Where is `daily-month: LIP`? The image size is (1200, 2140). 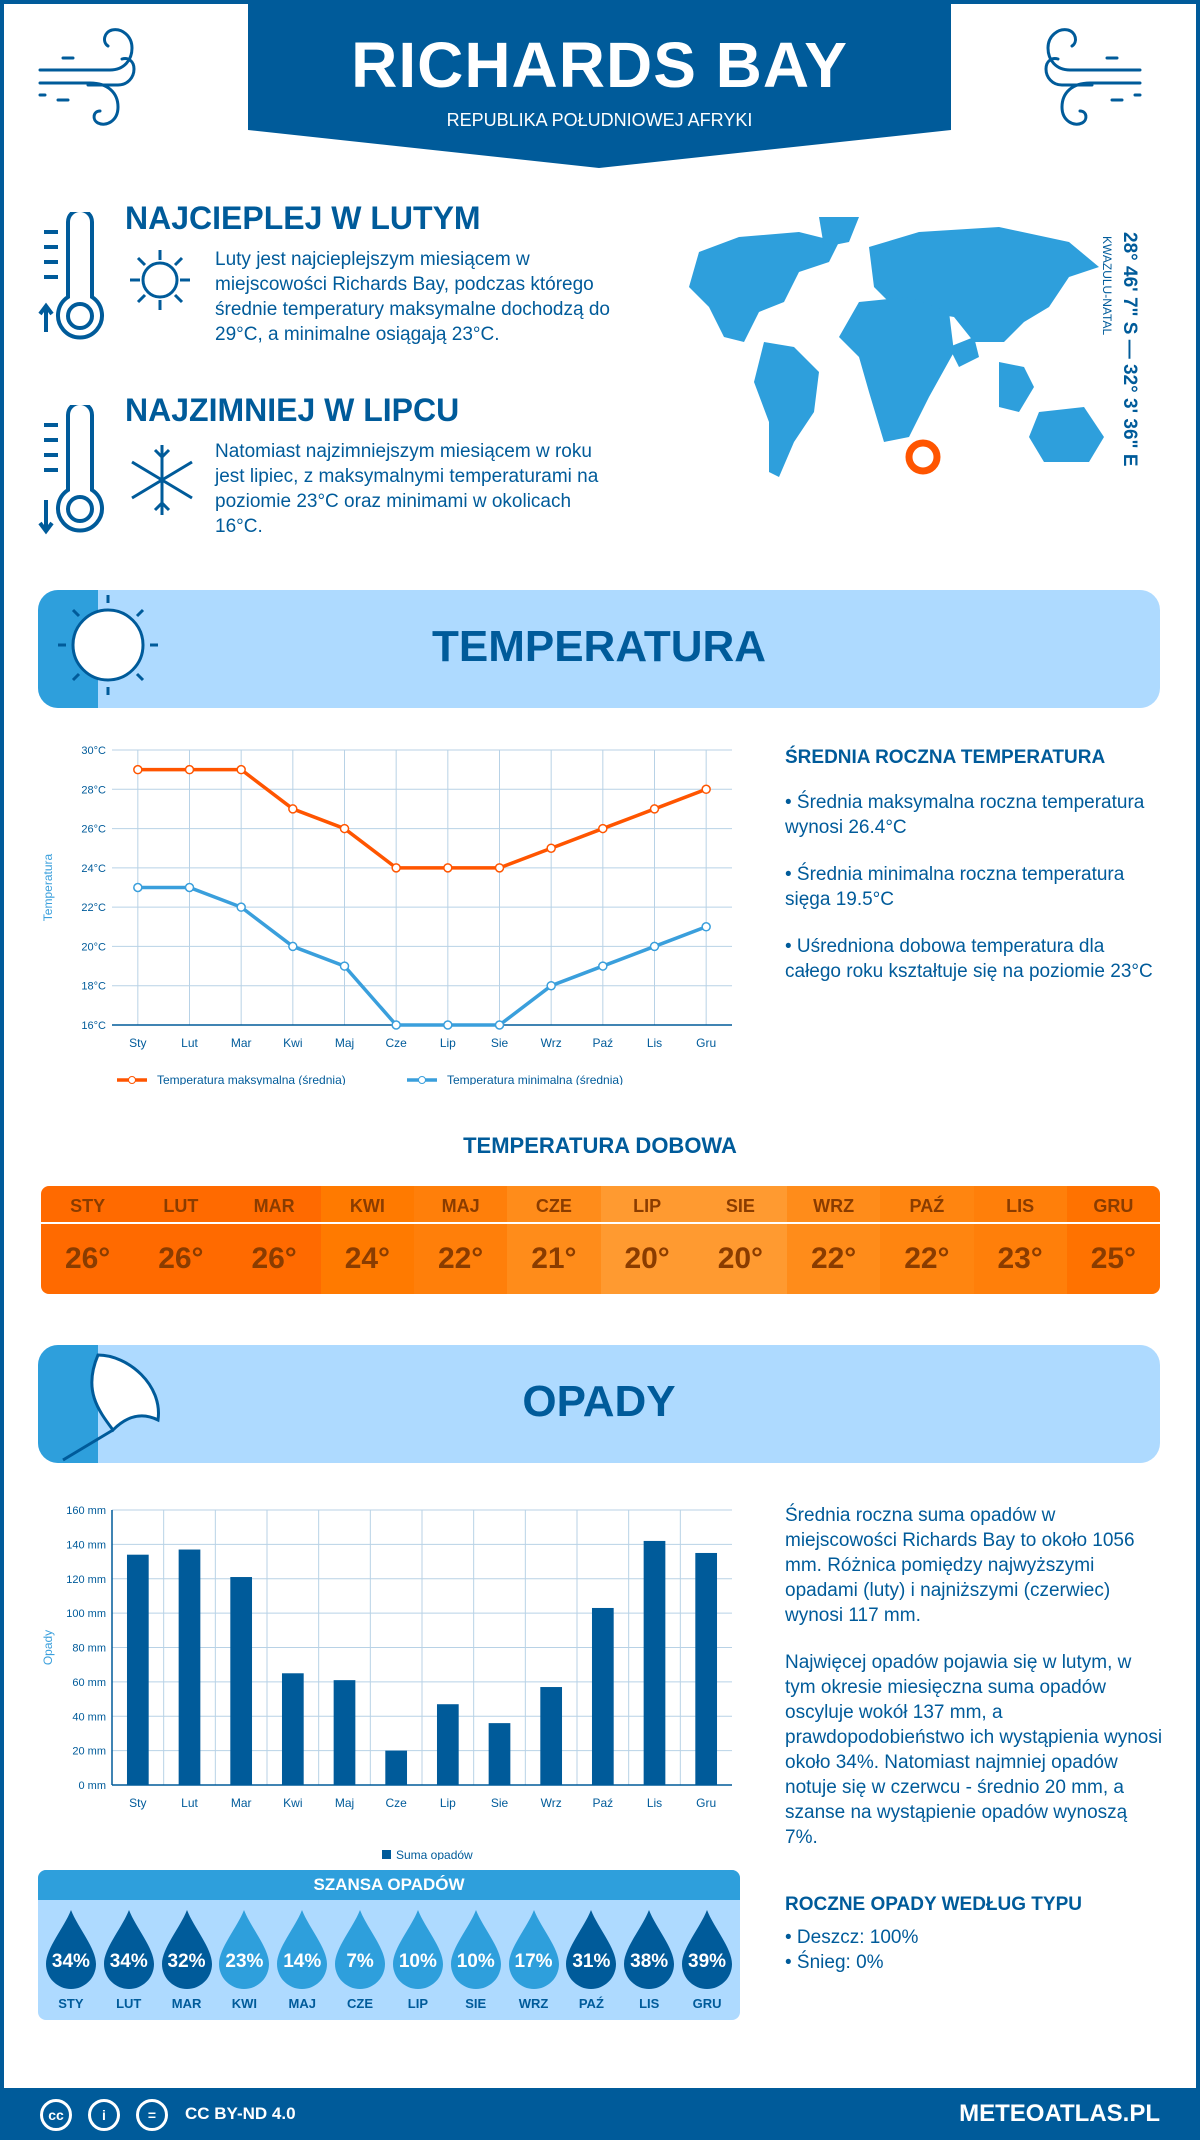
daily-month: LIP is located at coordinates (647, 1205).